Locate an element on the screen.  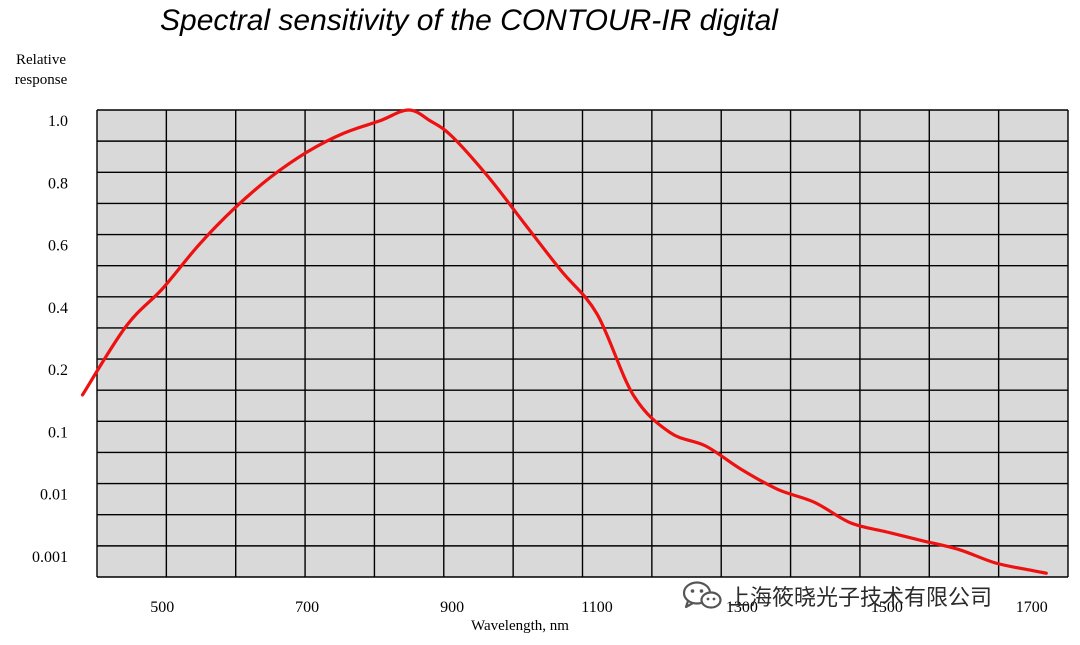
y-axis-label-line-1: Relative is located at coordinates (41, 60).